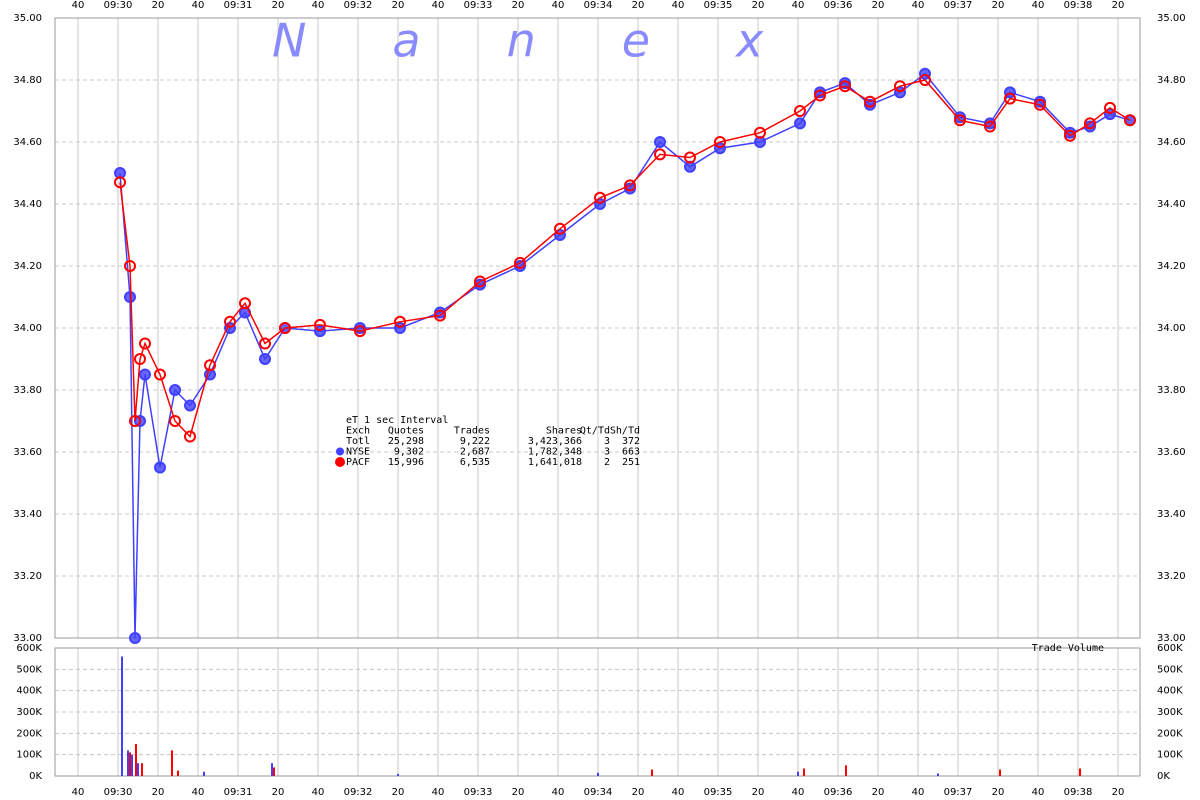  What do you see at coordinates (35, 776) in the screenshot?
I see `y-tick-label: 0K` at bounding box center [35, 776].